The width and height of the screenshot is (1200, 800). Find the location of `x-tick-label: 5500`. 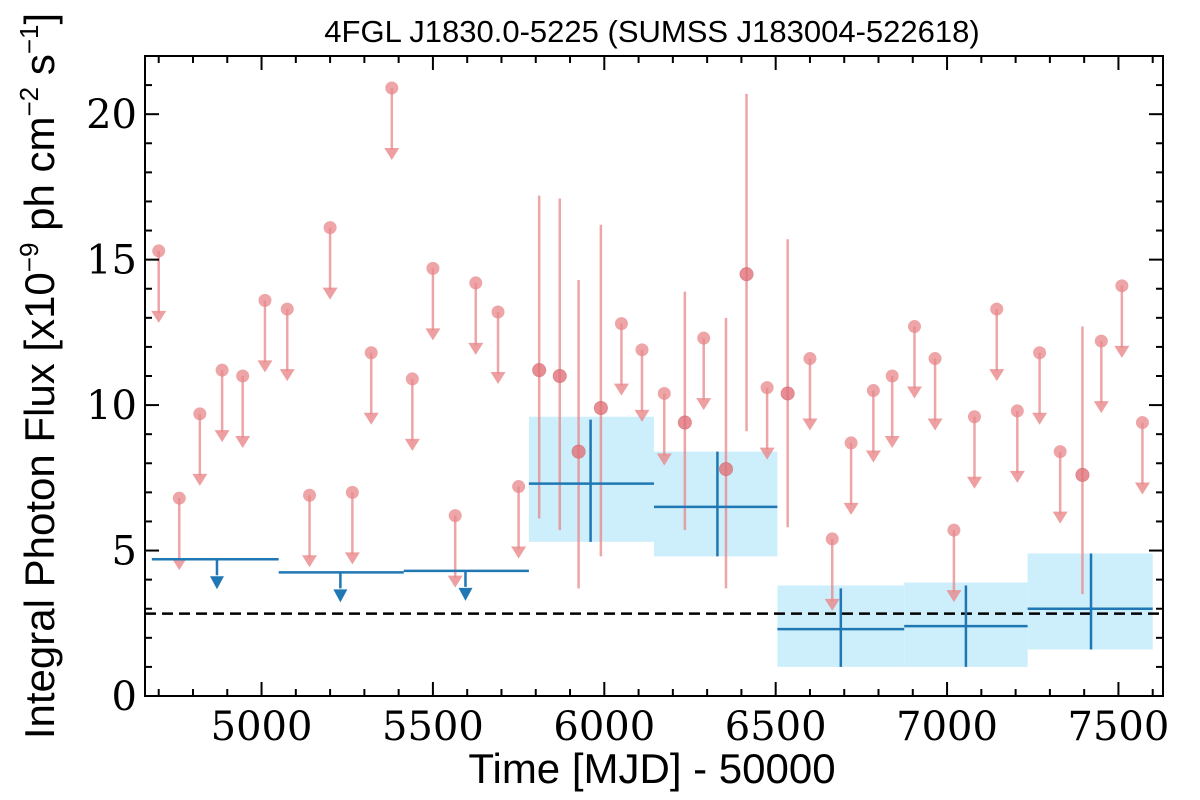

x-tick-label: 5500 is located at coordinates (433, 727).